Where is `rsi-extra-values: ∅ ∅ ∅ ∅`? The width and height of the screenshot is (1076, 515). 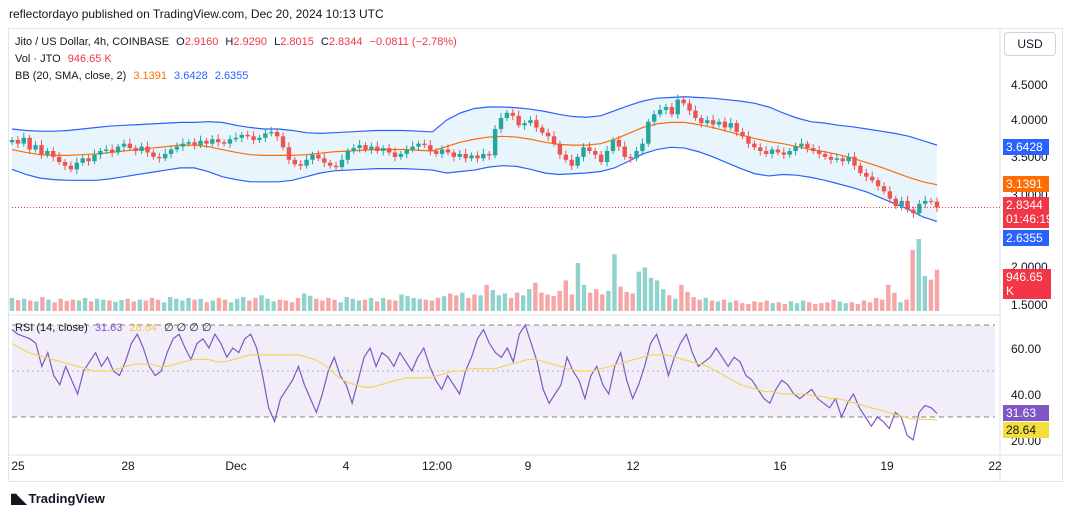 rsi-extra-values: ∅ ∅ ∅ ∅ is located at coordinates (188, 328).